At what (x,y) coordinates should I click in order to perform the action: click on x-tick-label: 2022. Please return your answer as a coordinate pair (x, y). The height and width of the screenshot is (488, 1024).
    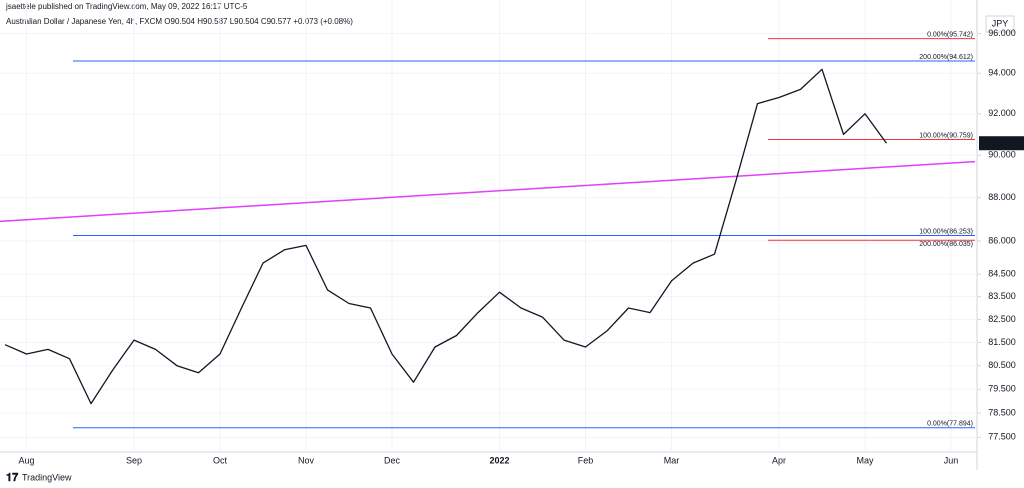
    Looking at the image, I should click on (499, 460).